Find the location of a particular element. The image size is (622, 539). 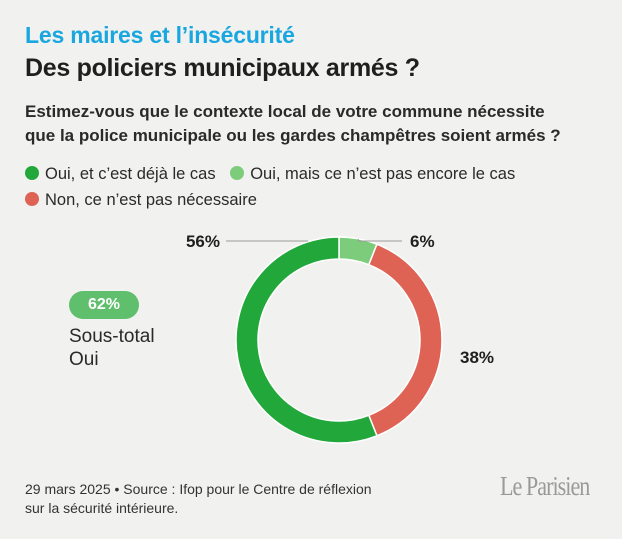

chart-kicker: Les maires et l’insécurité is located at coordinates (160, 35).